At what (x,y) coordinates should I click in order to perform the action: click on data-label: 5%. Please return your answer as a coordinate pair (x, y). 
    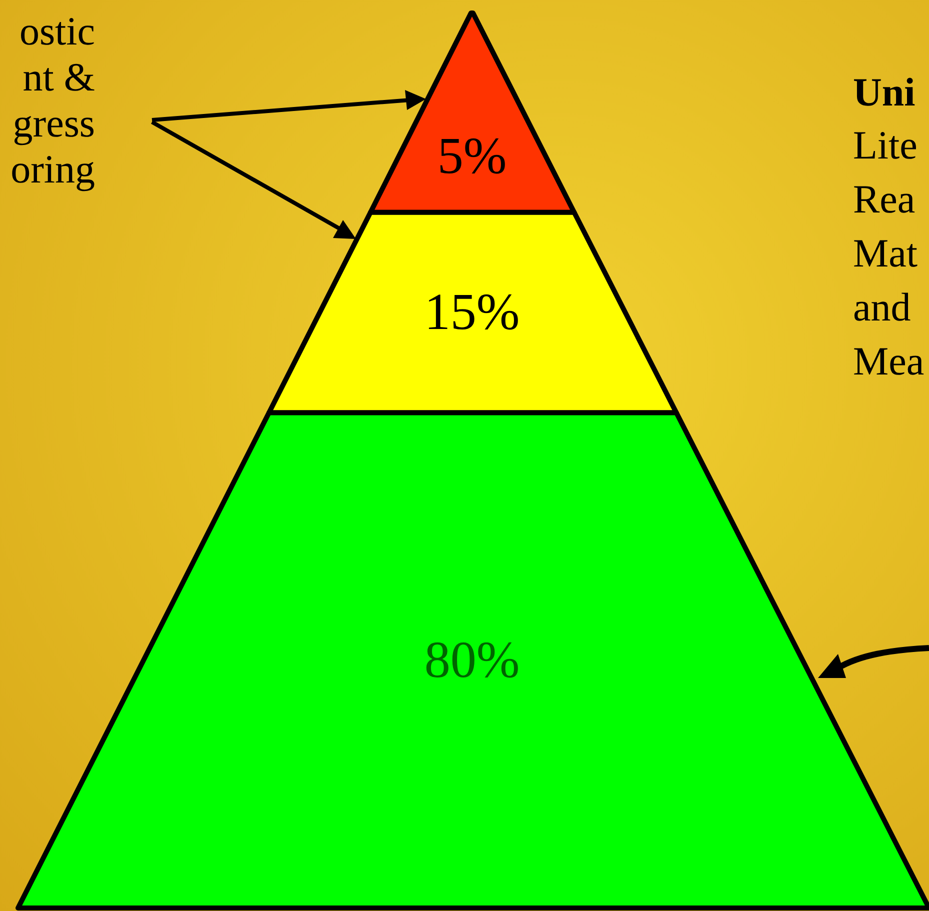
    Looking at the image, I should click on (472, 156).